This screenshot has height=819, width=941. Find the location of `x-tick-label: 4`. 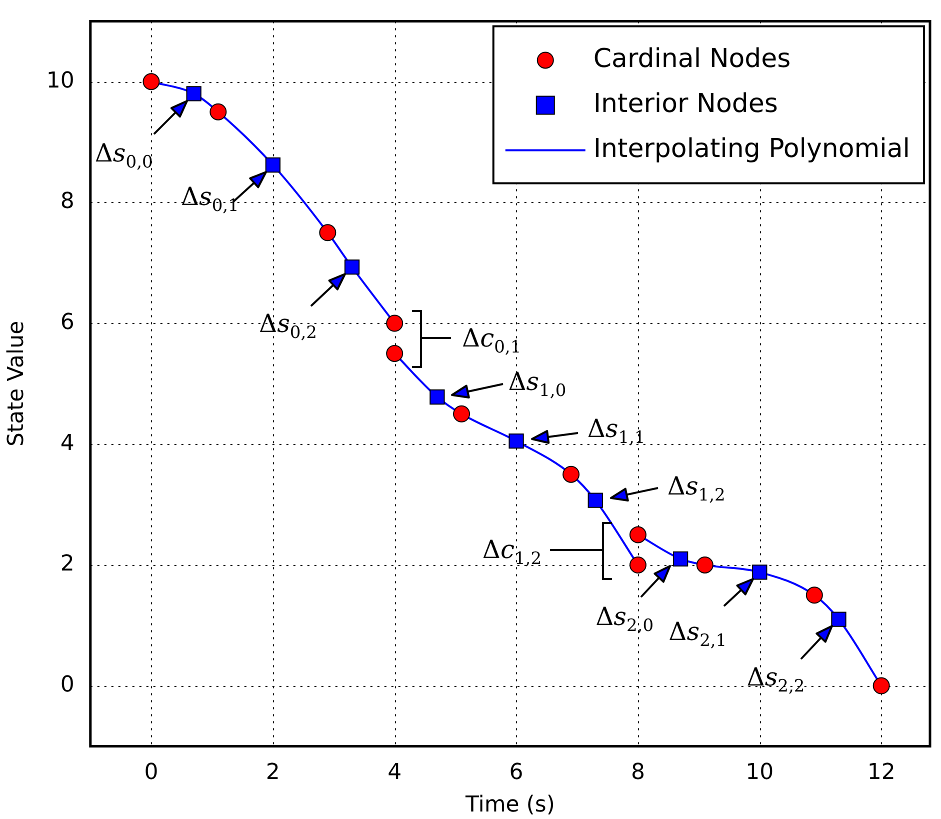

x-tick-label: 4 is located at coordinates (395, 773).